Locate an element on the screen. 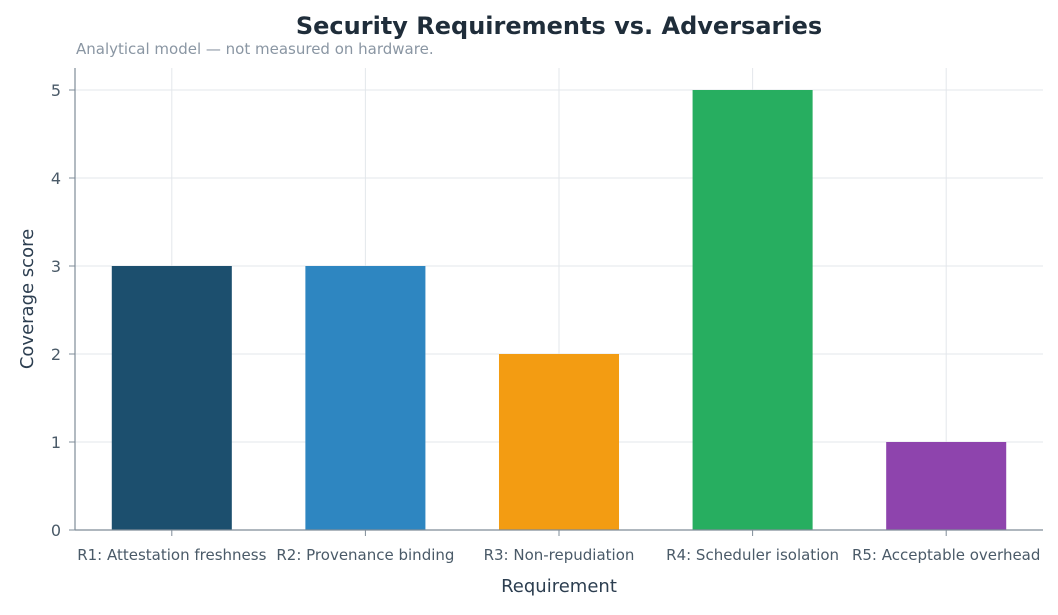  y-axis-label: Coverage score is located at coordinates (27, 299).